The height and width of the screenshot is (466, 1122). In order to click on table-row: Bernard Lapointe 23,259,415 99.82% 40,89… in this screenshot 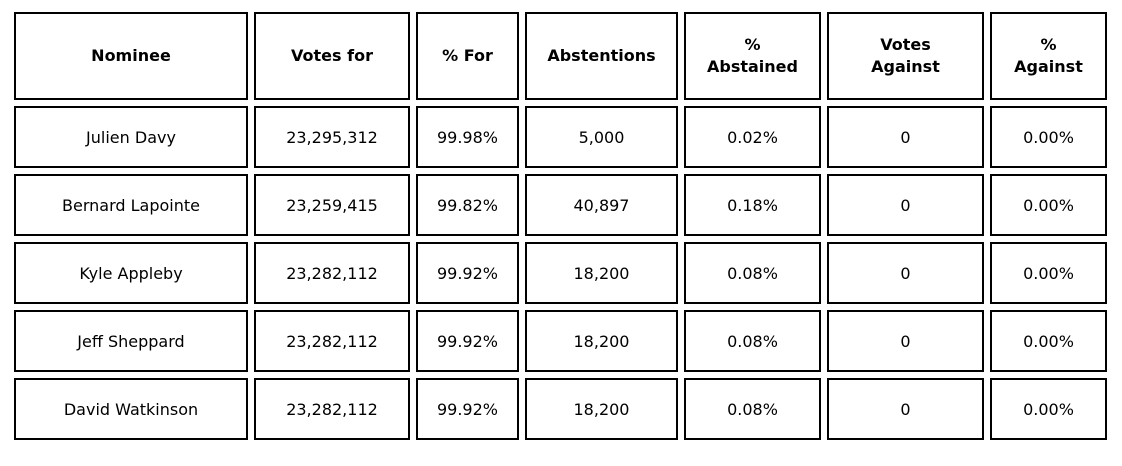, I will do `click(560, 205)`.